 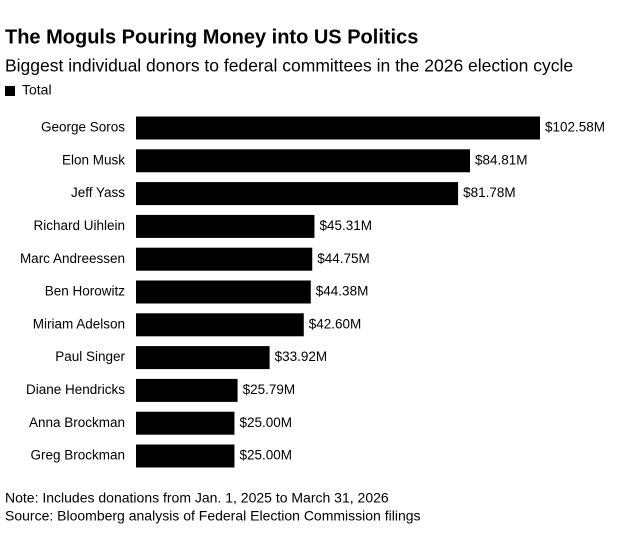 What do you see at coordinates (10, 91) in the screenshot?
I see `legend-swatch` at bounding box center [10, 91].